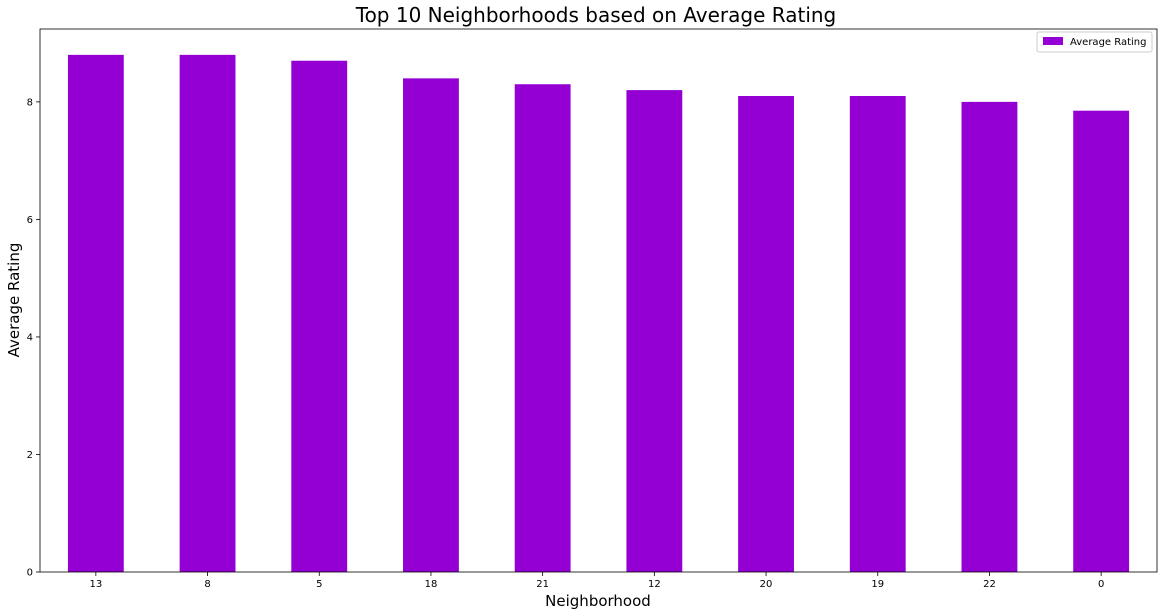  Describe the element at coordinates (30, 220) in the screenshot. I see `y-tick-label: 6` at that location.